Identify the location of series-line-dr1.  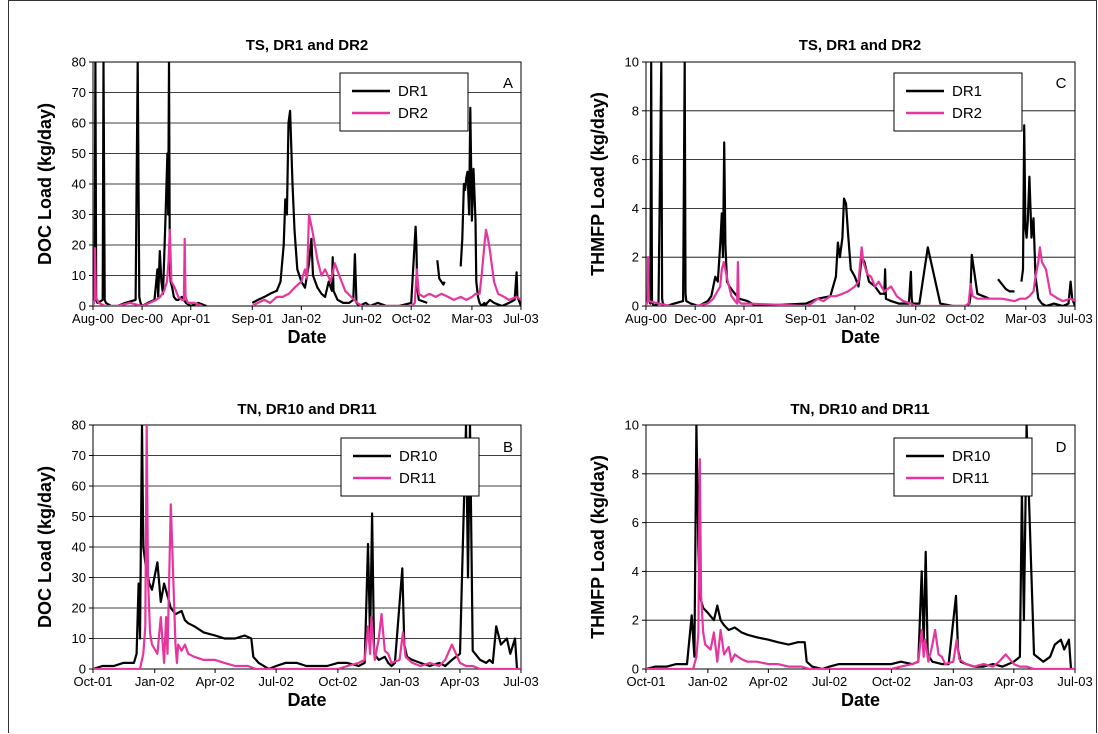
(307, 184).